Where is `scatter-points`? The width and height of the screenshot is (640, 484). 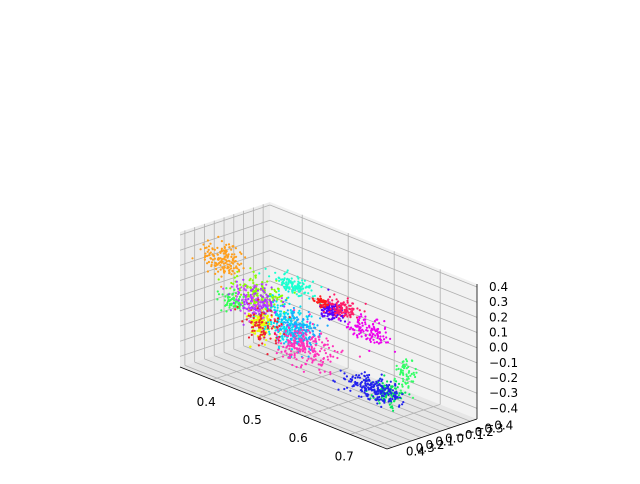
scatter-points is located at coordinates (304, 323).